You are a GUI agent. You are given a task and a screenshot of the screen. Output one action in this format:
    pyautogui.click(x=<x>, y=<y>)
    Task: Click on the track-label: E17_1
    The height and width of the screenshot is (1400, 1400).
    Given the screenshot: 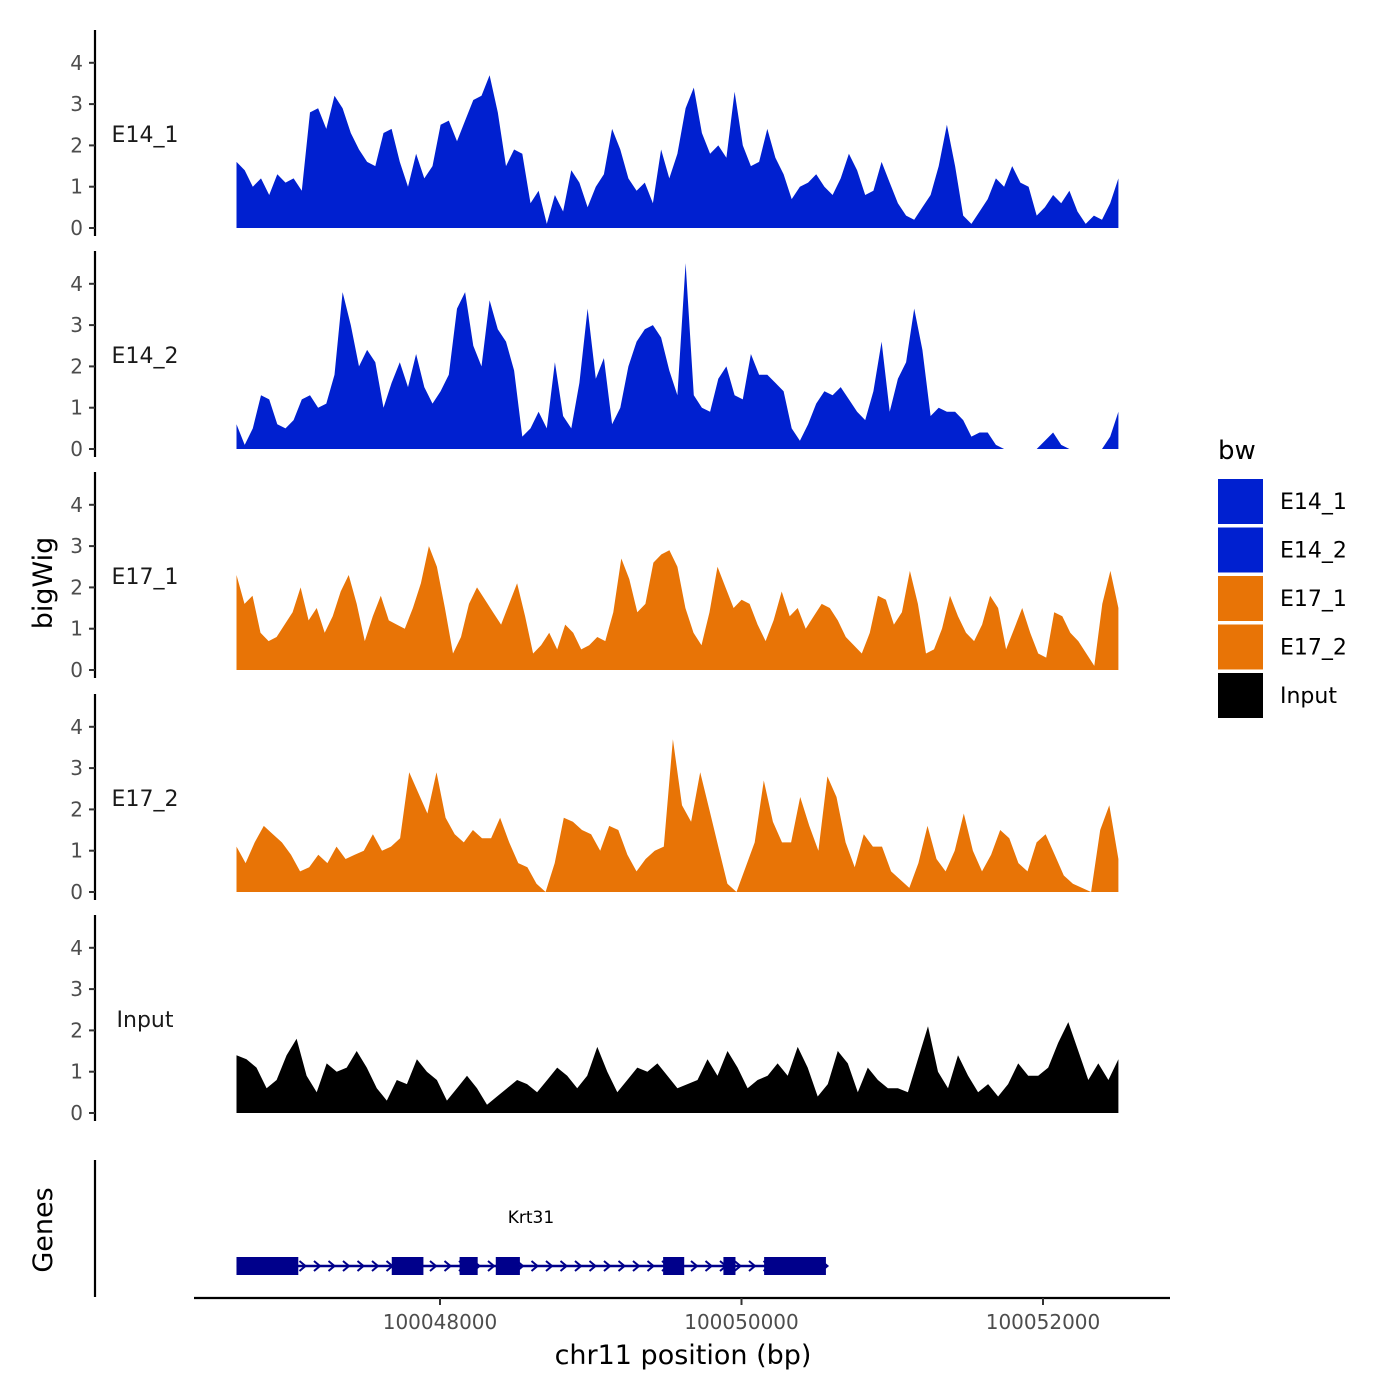 What is the action you would take?
    pyautogui.click(x=145, y=577)
    